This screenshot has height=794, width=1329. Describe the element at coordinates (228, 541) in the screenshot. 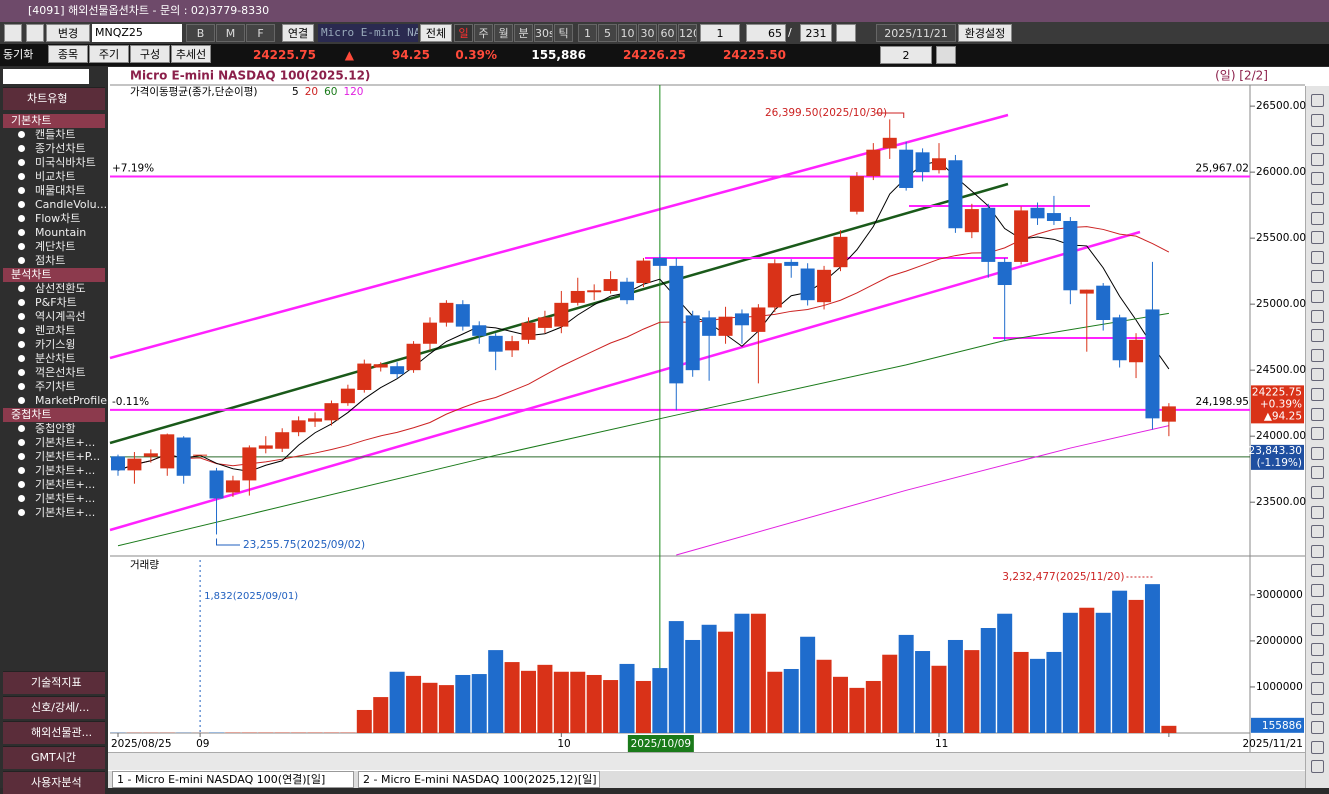

I see `annotation-pointer` at that location.